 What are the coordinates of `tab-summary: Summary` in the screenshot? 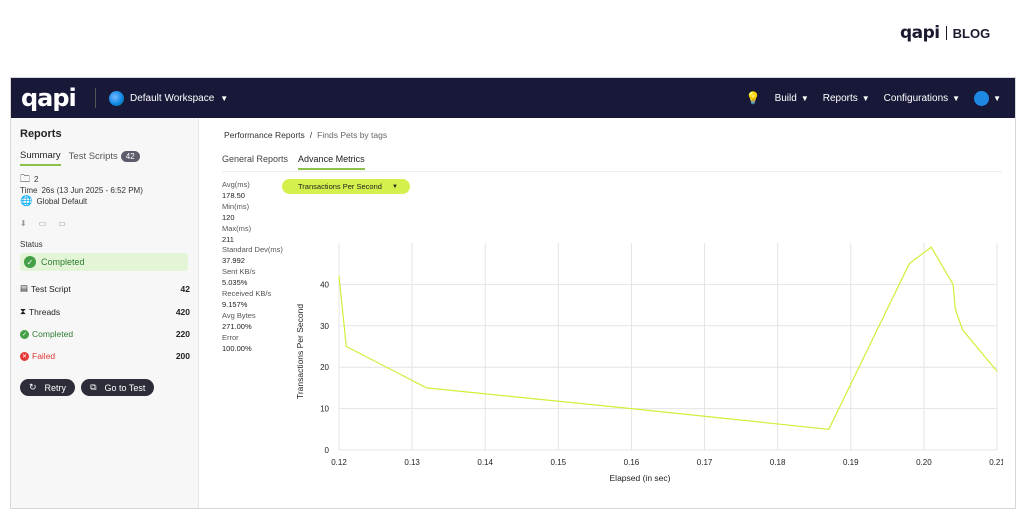 It's located at (40, 158).